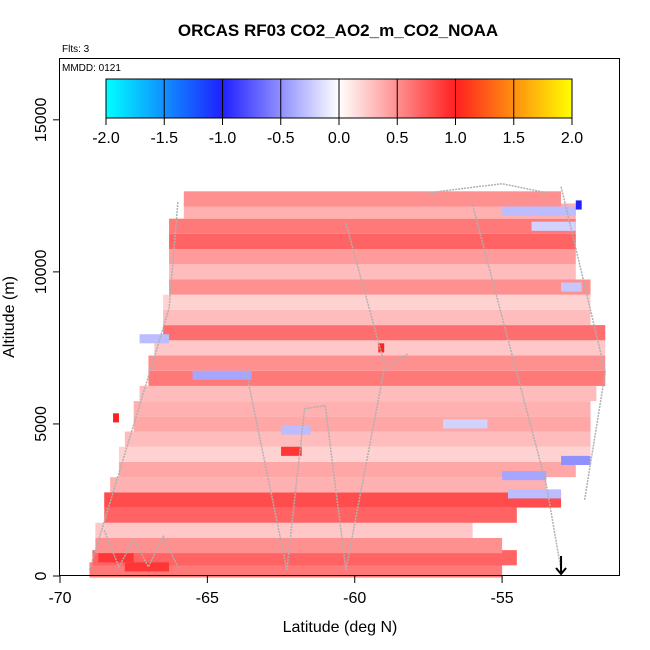 Image resolution: width=650 pixels, height=650 pixels. I want to click on x-tick-label: -65, so click(207, 598).